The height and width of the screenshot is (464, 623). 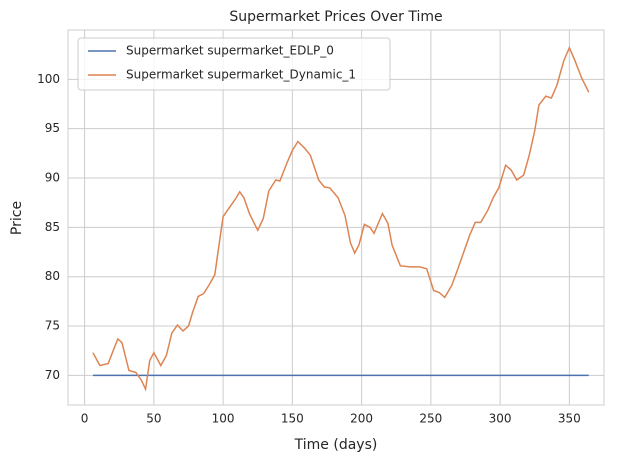 What do you see at coordinates (336, 445) in the screenshot?
I see `x-axis-label: Time (days)` at bounding box center [336, 445].